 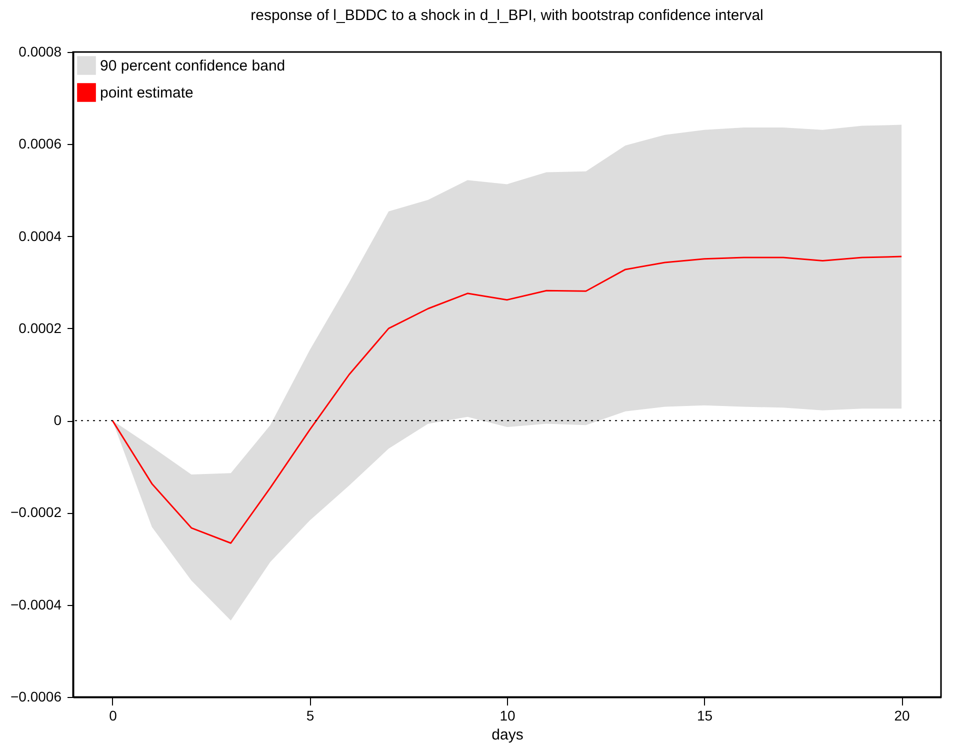 I want to click on y-tick-label: −0.0004, so click(x=36, y=604).